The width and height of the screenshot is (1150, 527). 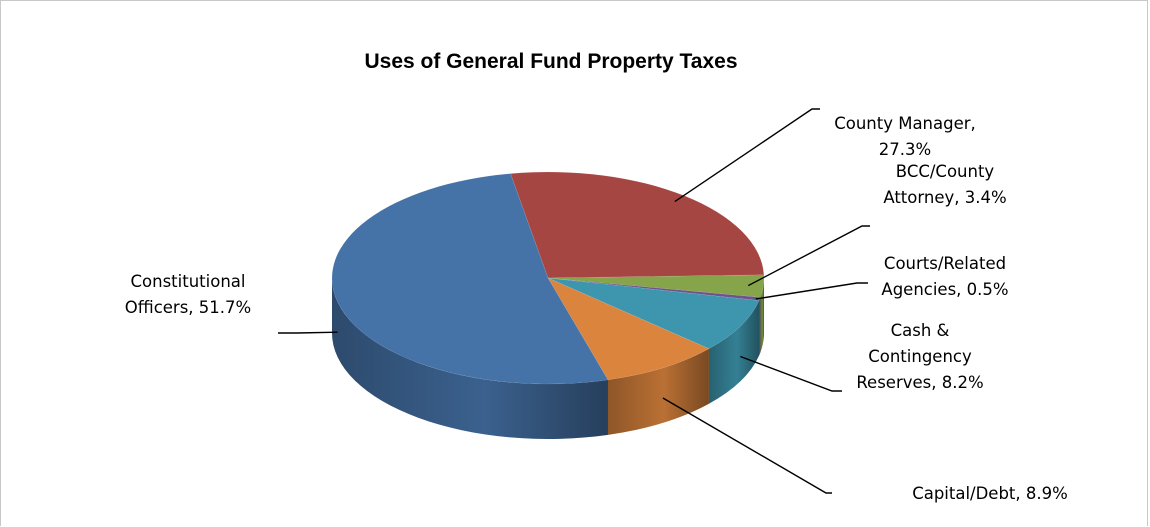 I want to click on slice-label-county-manager: County Manager, 27.3%, so click(x=905, y=136).